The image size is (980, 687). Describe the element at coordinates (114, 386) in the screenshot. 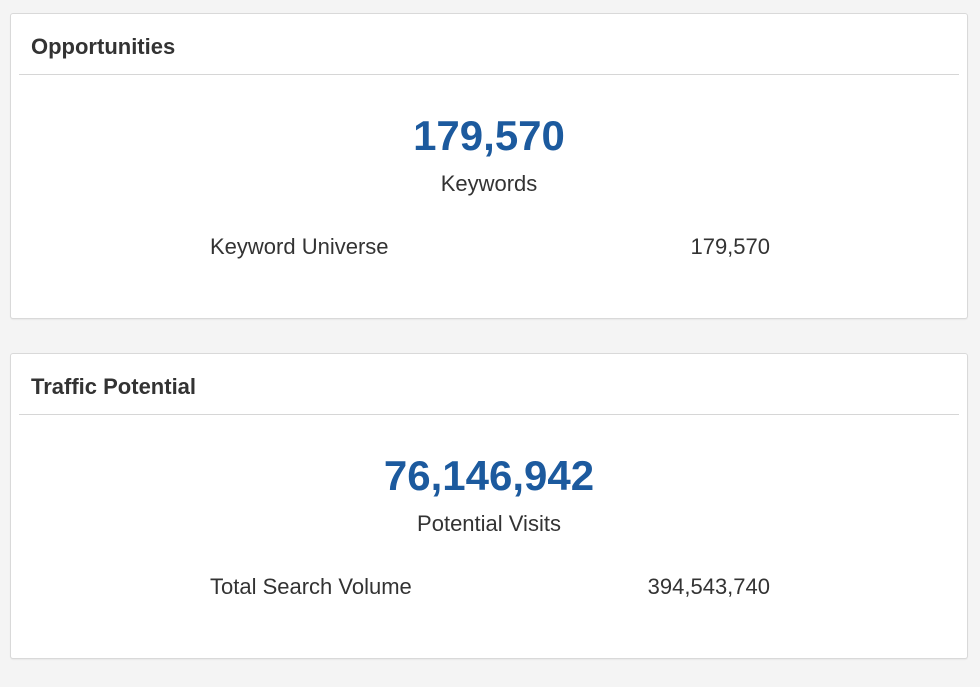

I see `traffic-potential-title: Traffic Potential` at that location.